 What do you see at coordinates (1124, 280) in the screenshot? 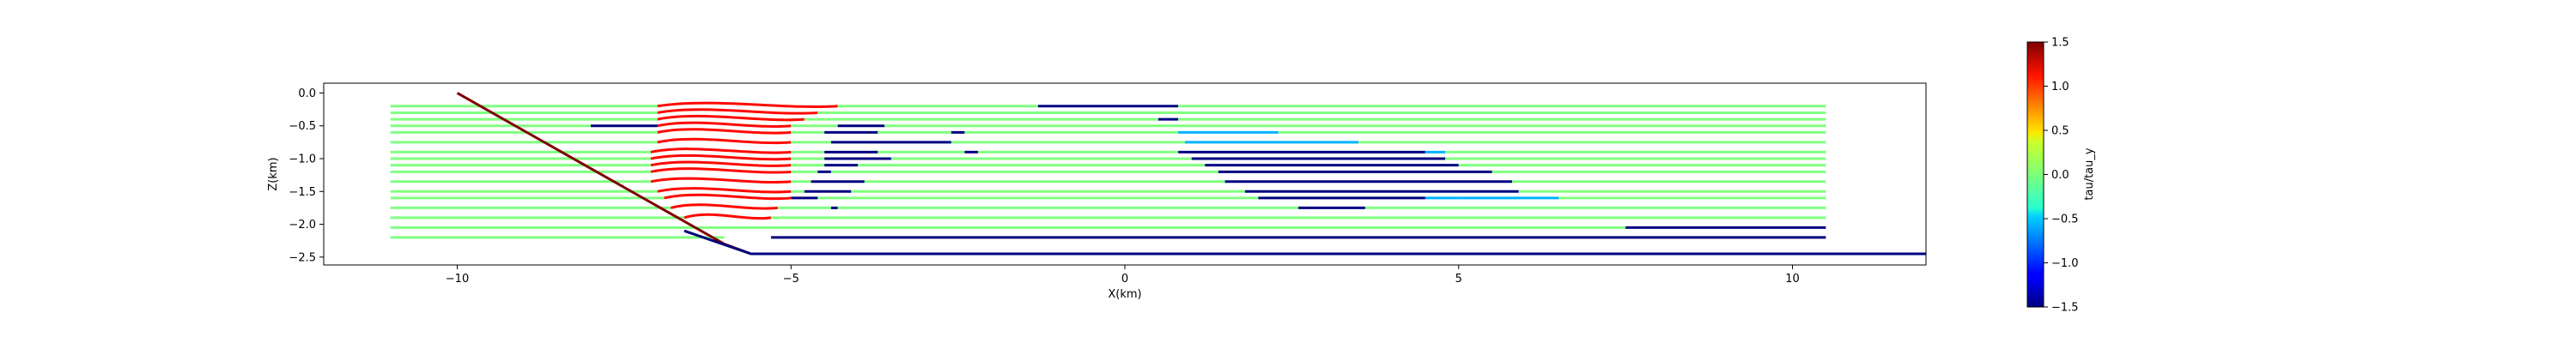
I see `x-tick-label: 0` at bounding box center [1124, 280].